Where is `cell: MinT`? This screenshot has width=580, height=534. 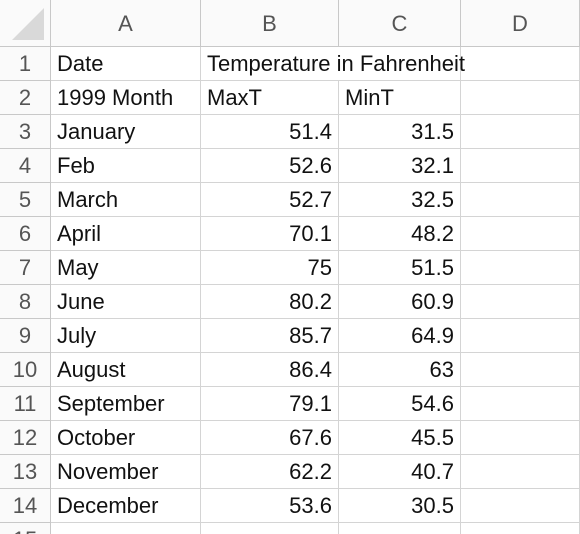 cell: MinT is located at coordinates (400, 98).